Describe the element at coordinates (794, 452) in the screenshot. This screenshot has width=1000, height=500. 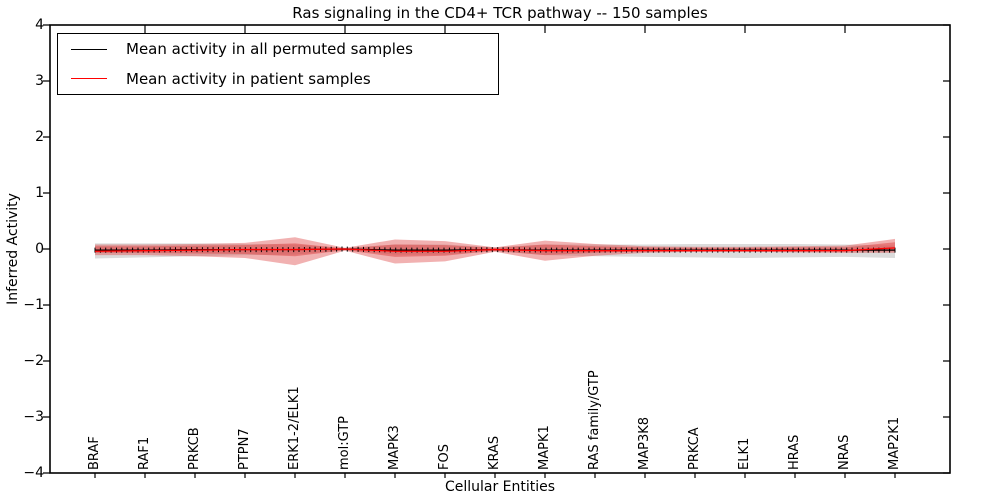
I see `x-tick-label: HRAS` at that location.